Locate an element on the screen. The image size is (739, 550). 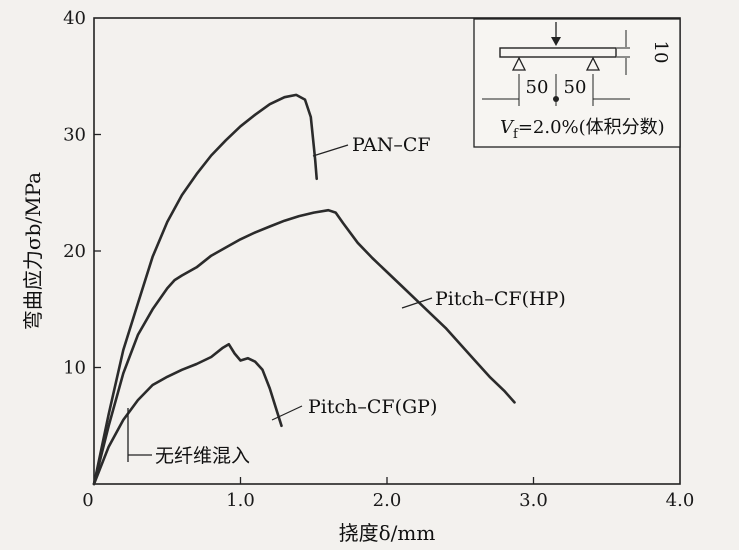
y-tick-label: 30 is located at coordinates (74, 135).